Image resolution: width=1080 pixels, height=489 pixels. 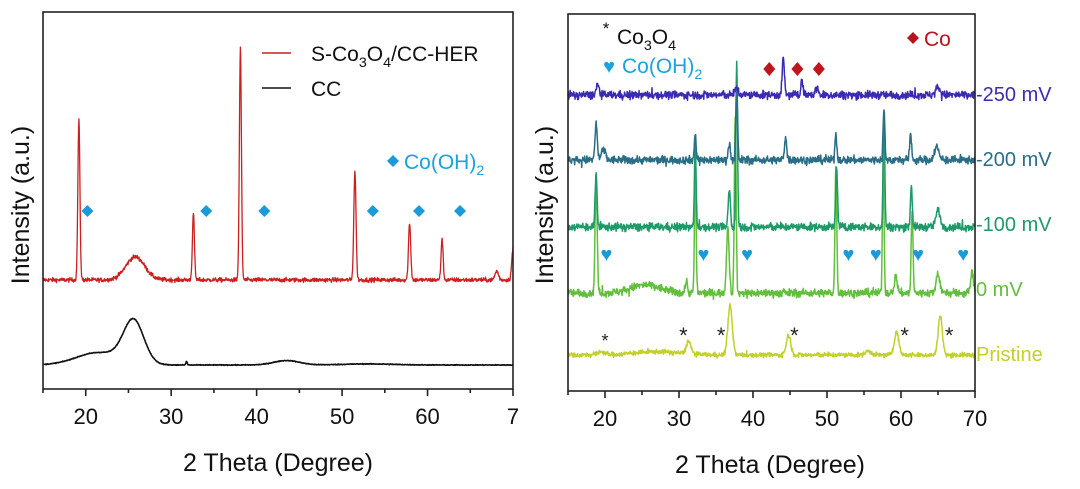 What do you see at coordinates (770, 465) in the screenshot?
I see `right-x-axis-label: 2 Theta (Degree)` at bounding box center [770, 465].